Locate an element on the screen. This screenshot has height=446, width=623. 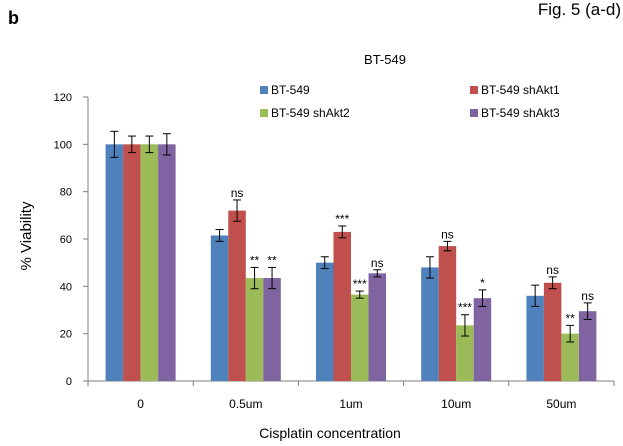
y-tick-label: 80 is located at coordinates (66, 193).